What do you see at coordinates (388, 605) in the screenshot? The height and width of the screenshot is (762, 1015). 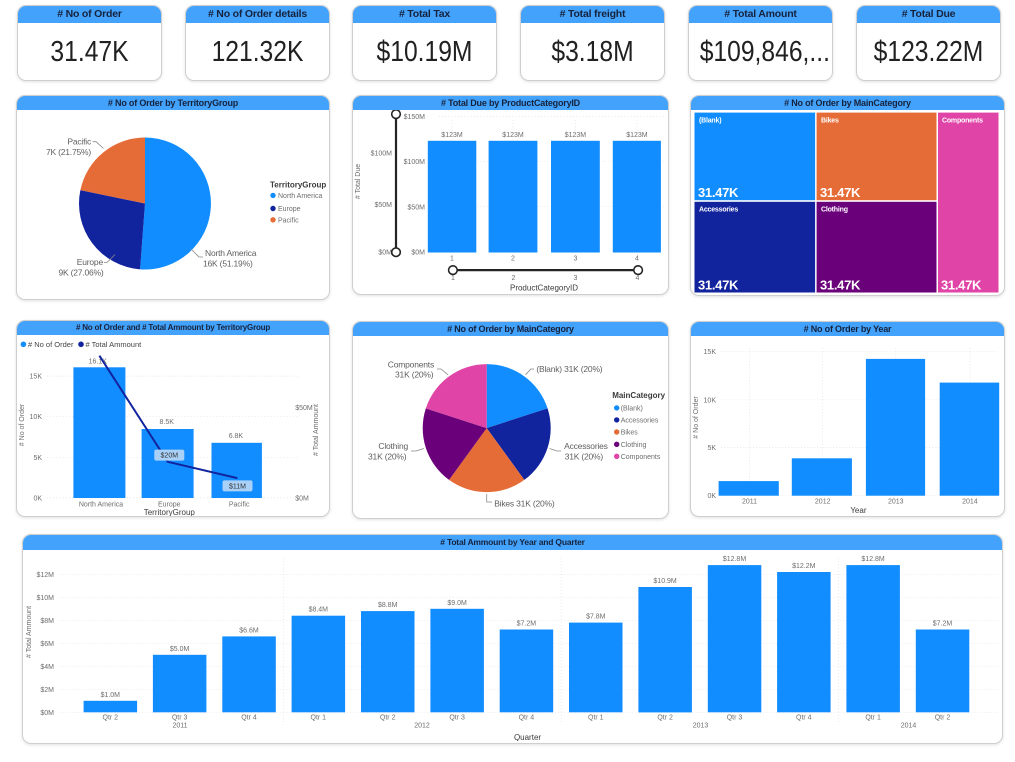 I see `svg-text: $8.8M` at bounding box center [388, 605].